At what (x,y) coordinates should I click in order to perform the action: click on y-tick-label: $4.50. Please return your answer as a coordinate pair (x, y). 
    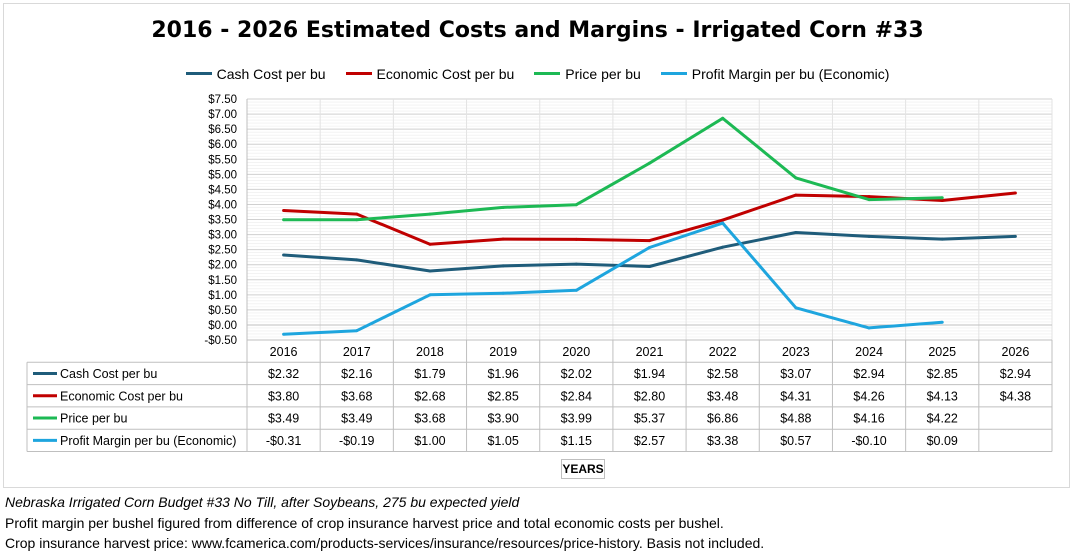
    Looking at the image, I should click on (222, 190).